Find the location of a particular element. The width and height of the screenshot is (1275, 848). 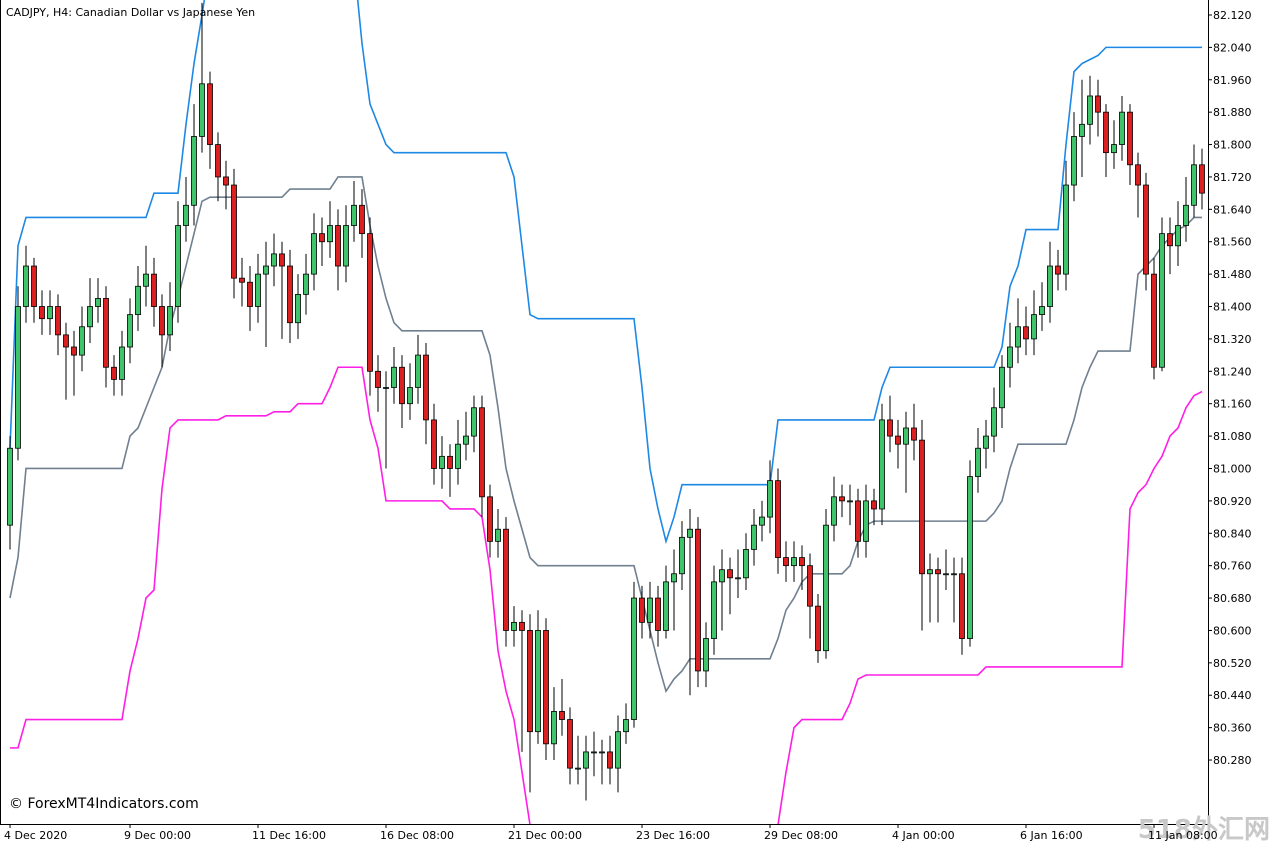

y-tick-label: 80.680 is located at coordinates (1232, 598).